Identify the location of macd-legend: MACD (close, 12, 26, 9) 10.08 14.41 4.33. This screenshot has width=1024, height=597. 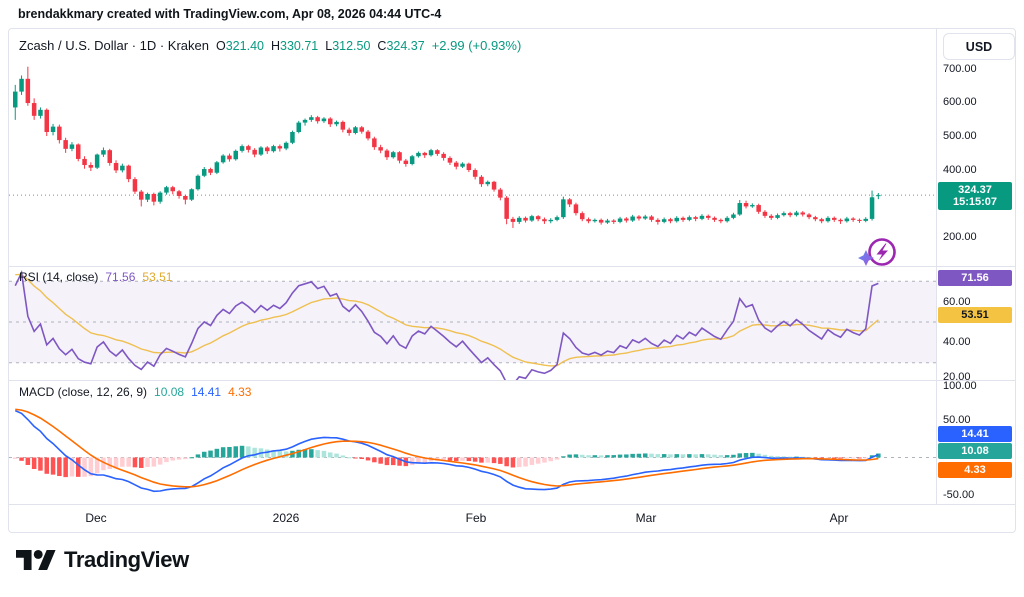
(135, 392).